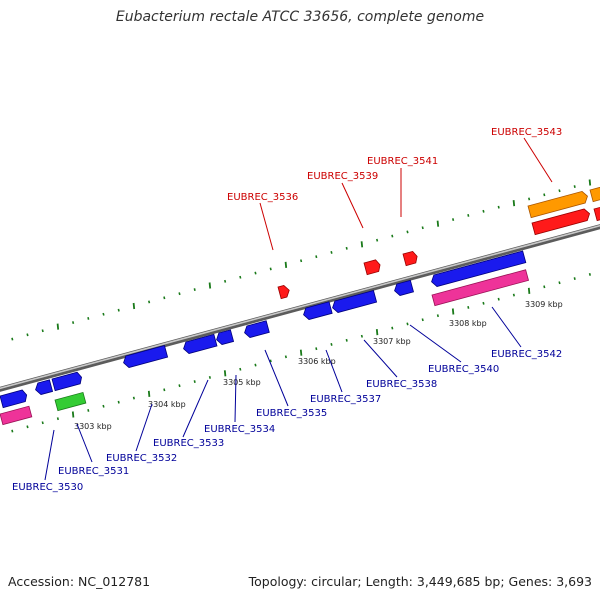 The width and height of the screenshot is (600, 600). What do you see at coordinates (402, 161) in the screenshot?
I see `gene-label: EUBREC_3541` at bounding box center [402, 161].